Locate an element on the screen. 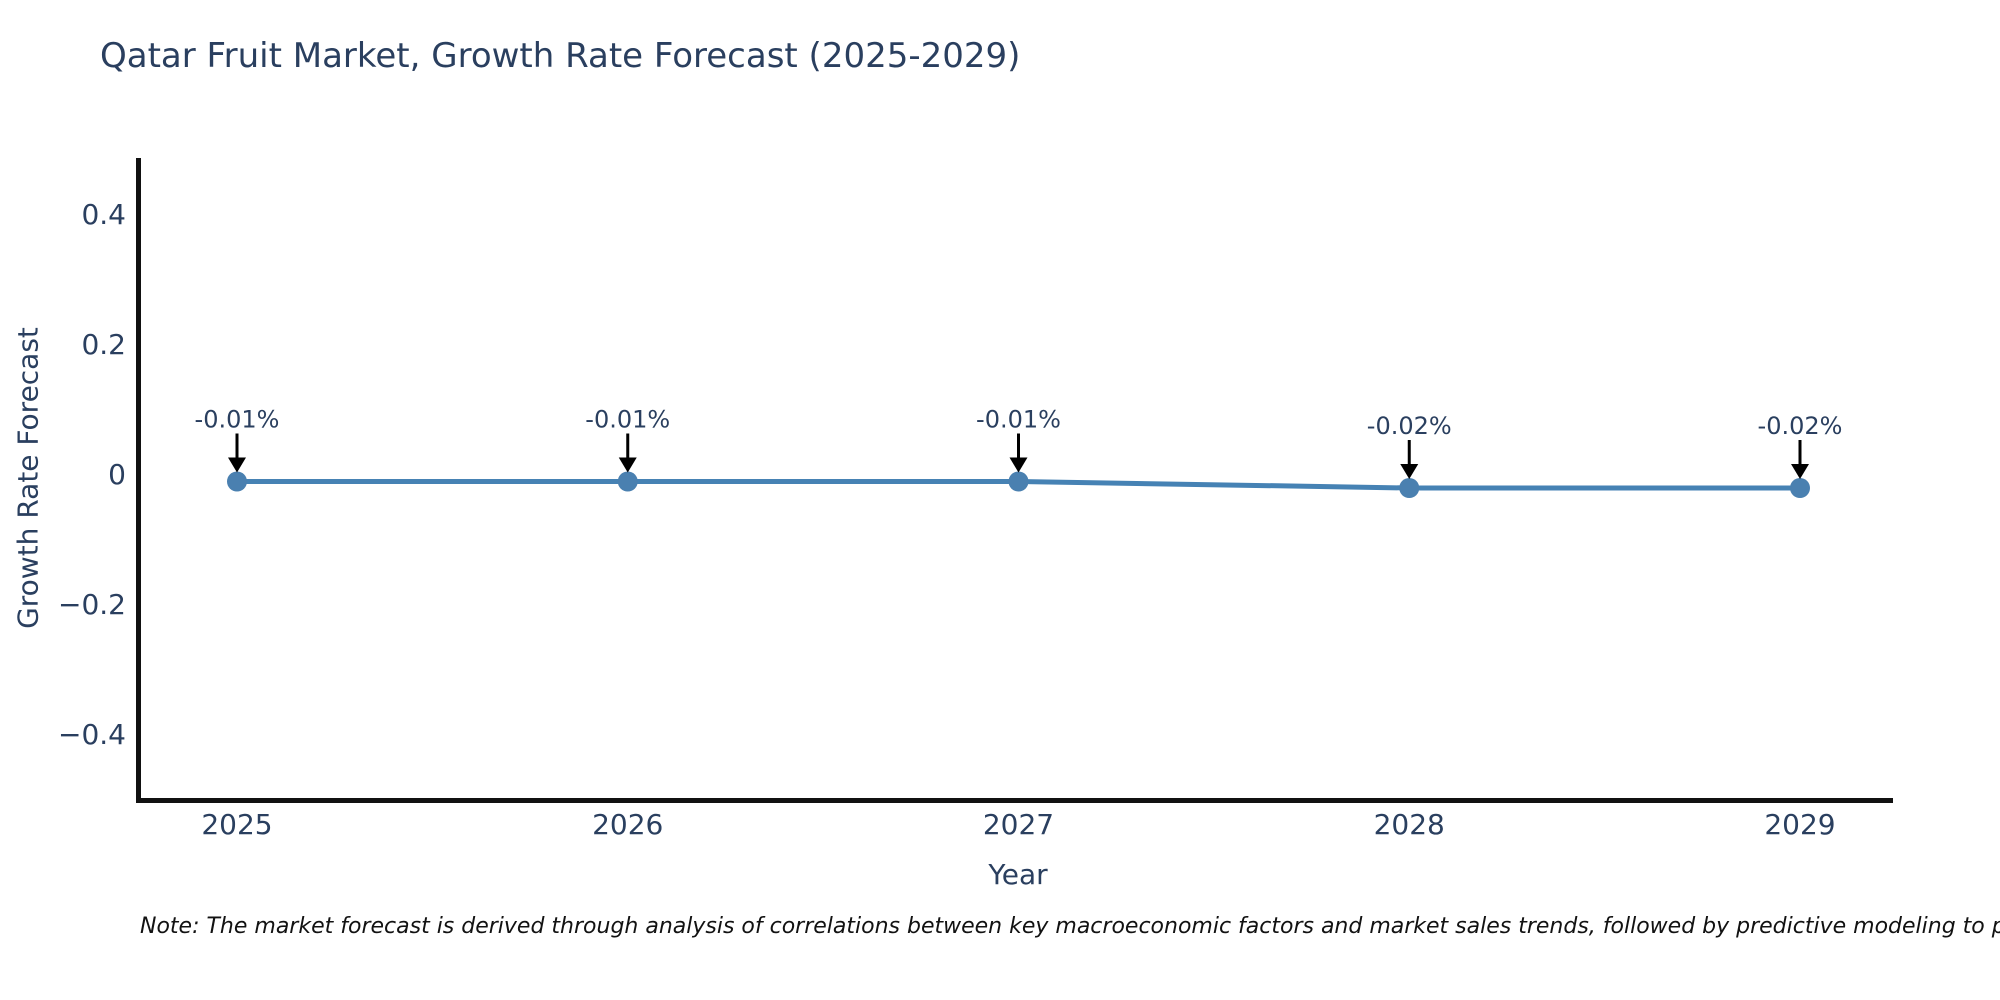  x-tick-label: 2029 is located at coordinates (1800, 824).